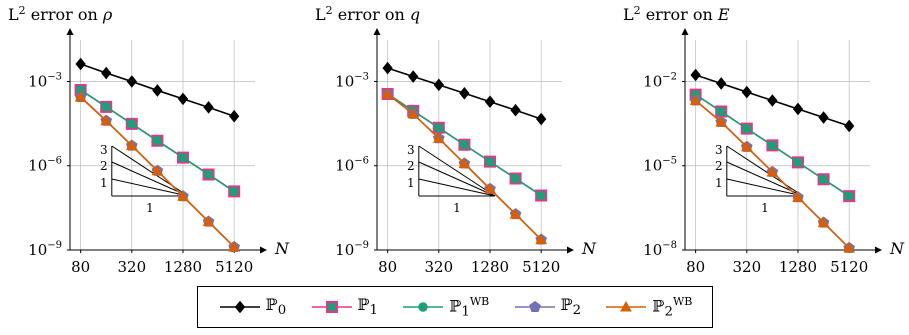 This screenshot has width=909, height=335. I want to click on series-p0, so click(772, 100).